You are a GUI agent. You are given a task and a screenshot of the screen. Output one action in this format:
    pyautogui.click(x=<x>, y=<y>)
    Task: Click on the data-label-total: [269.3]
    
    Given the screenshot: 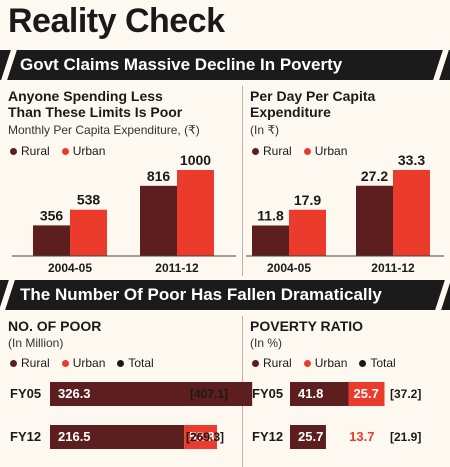 What is the action you would take?
    pyautogui.click(x=205, y=437)
    